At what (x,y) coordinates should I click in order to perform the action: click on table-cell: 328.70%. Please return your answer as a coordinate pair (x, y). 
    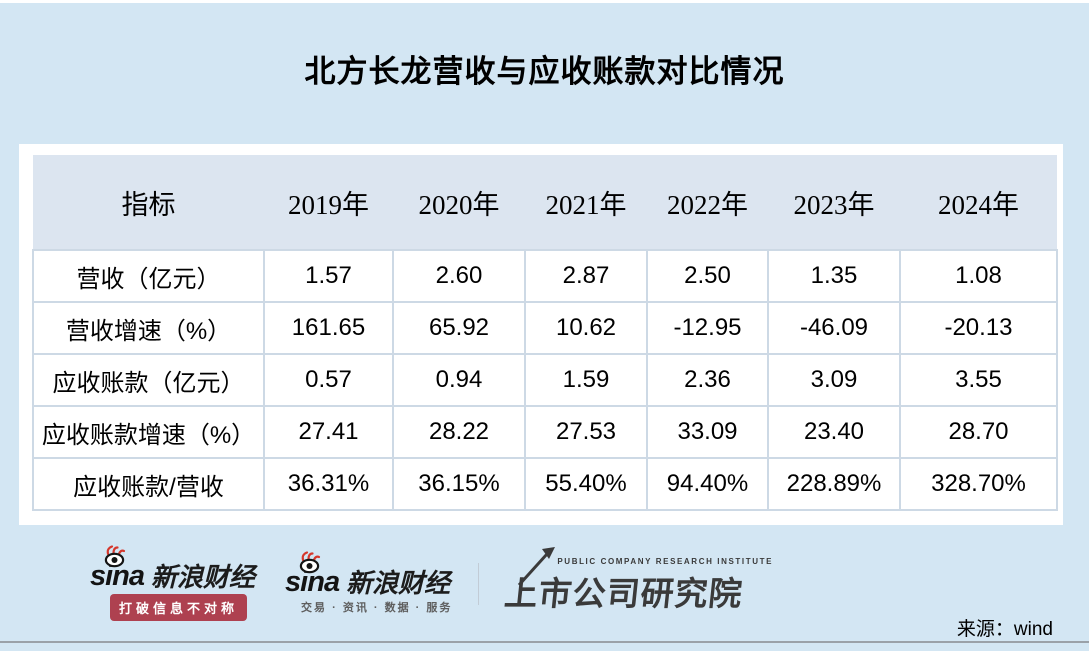
    Looking at the image, I should click on (978, 484).